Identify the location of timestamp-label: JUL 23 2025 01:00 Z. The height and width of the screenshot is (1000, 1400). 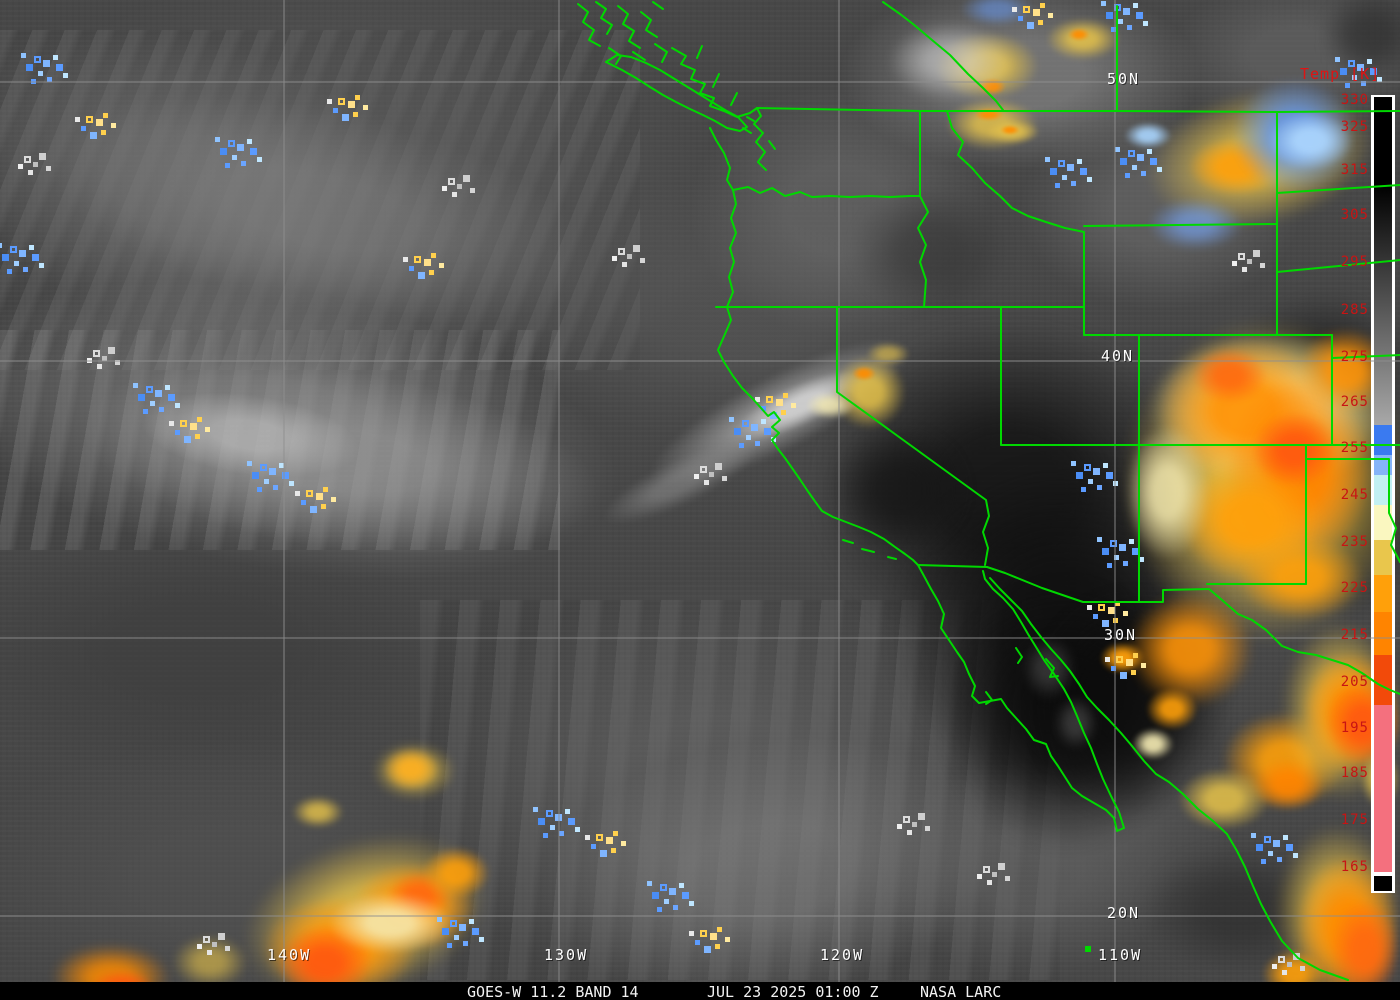
(793, 991).